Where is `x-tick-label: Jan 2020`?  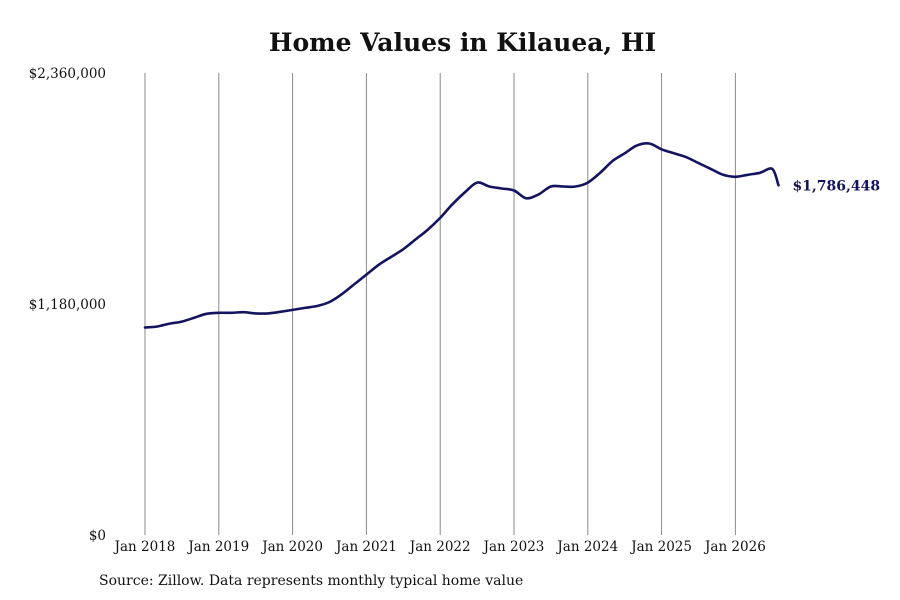 x-tick-label: Jan 2020 is located at coordinates (291, 547).